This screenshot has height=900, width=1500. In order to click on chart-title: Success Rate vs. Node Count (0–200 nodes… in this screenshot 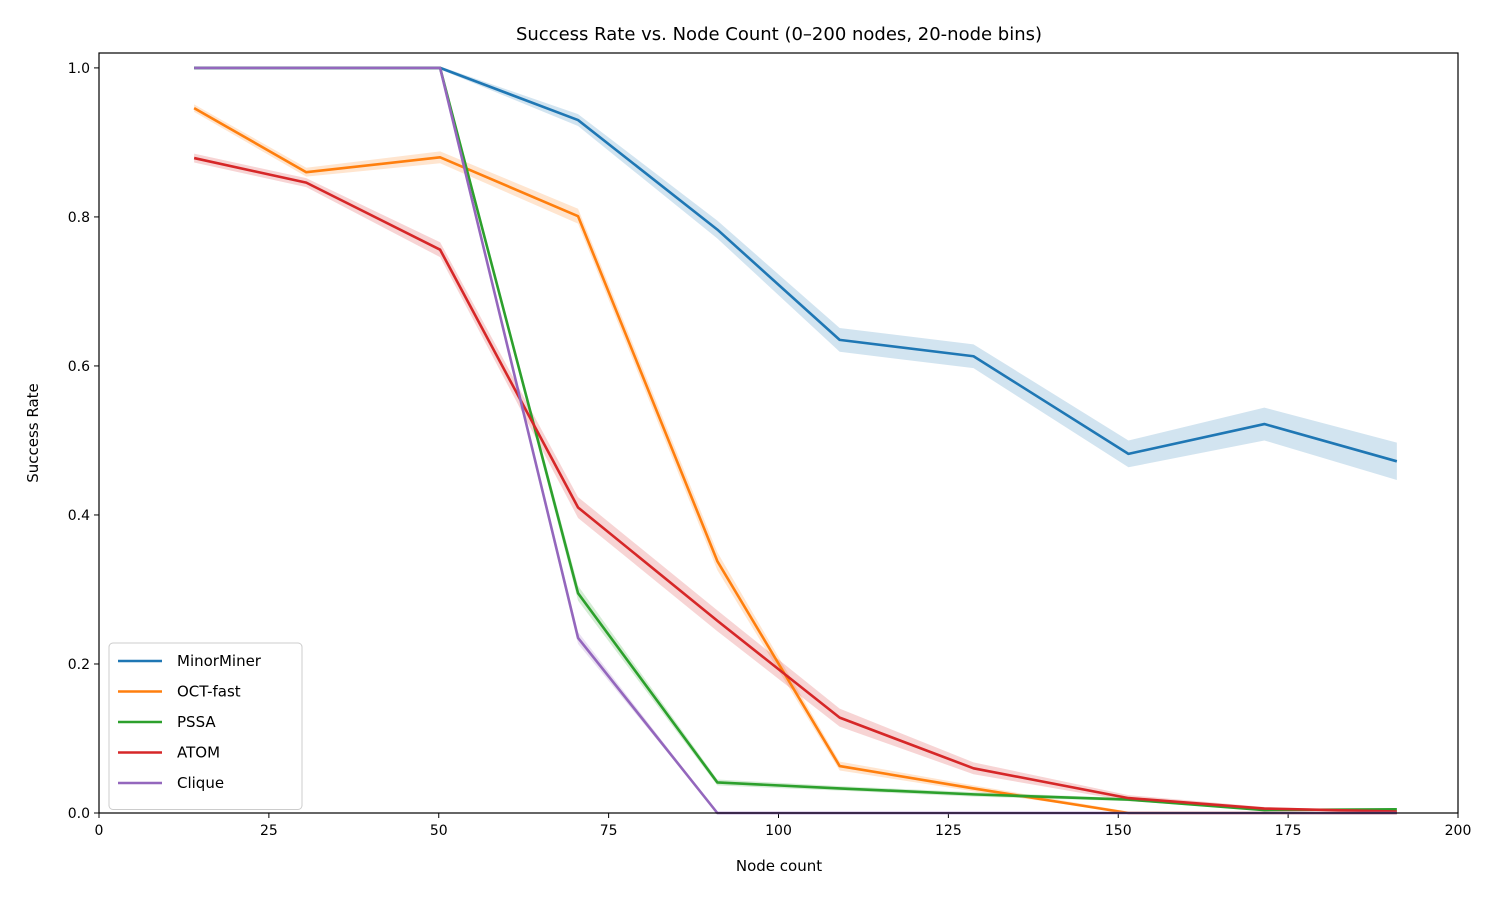, I will do `click(779, 34)`.